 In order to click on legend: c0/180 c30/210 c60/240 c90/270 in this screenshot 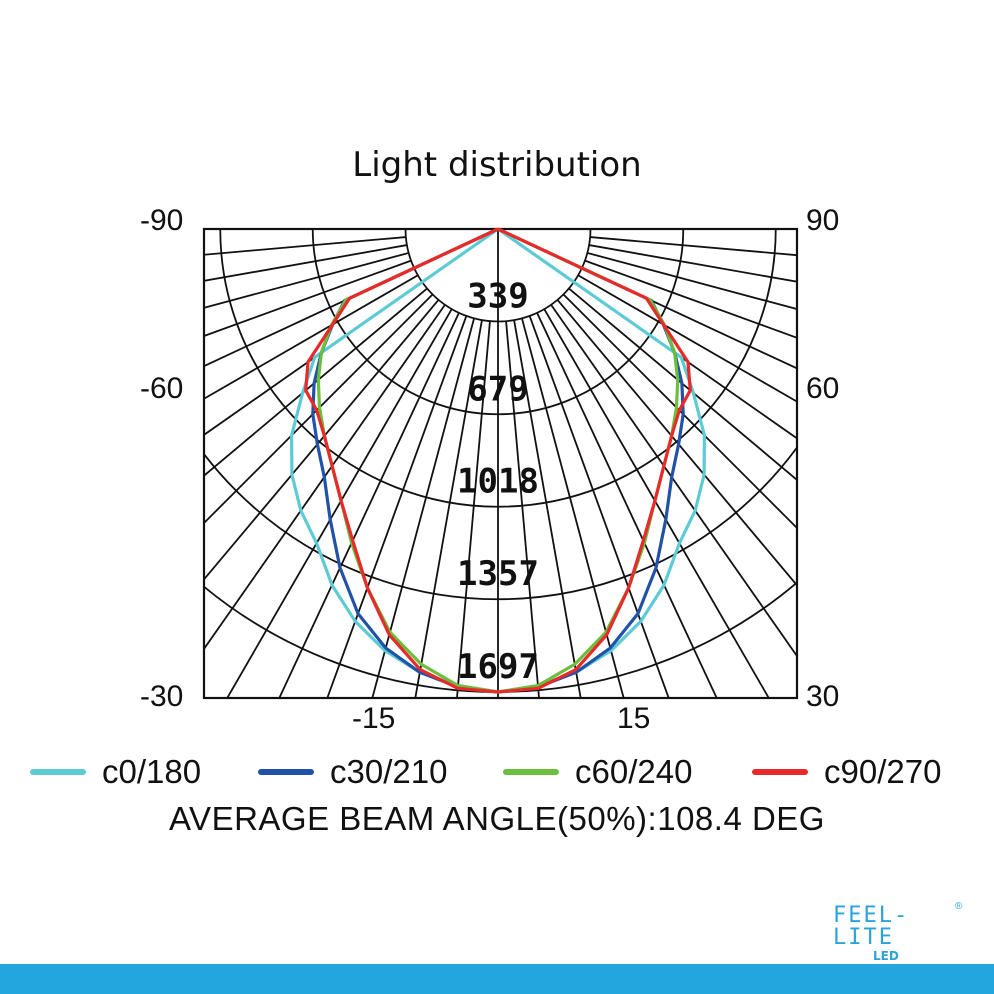, I will do `click(497, 772)`.